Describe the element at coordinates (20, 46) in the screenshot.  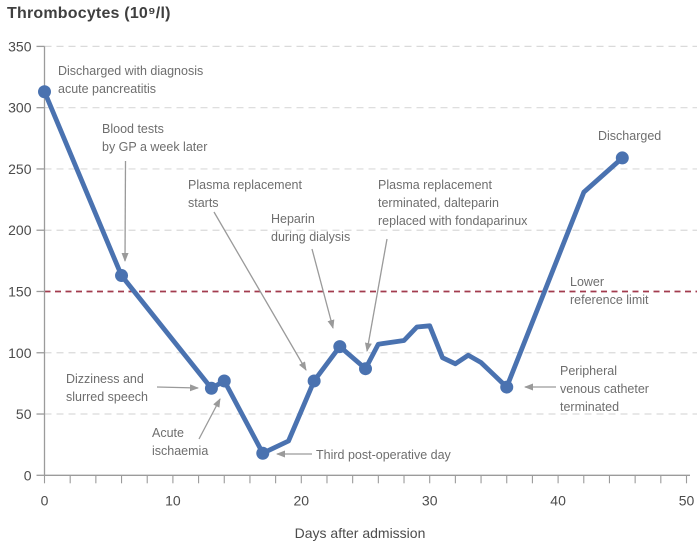
I see `y-tick-label-350: 350` at that location.